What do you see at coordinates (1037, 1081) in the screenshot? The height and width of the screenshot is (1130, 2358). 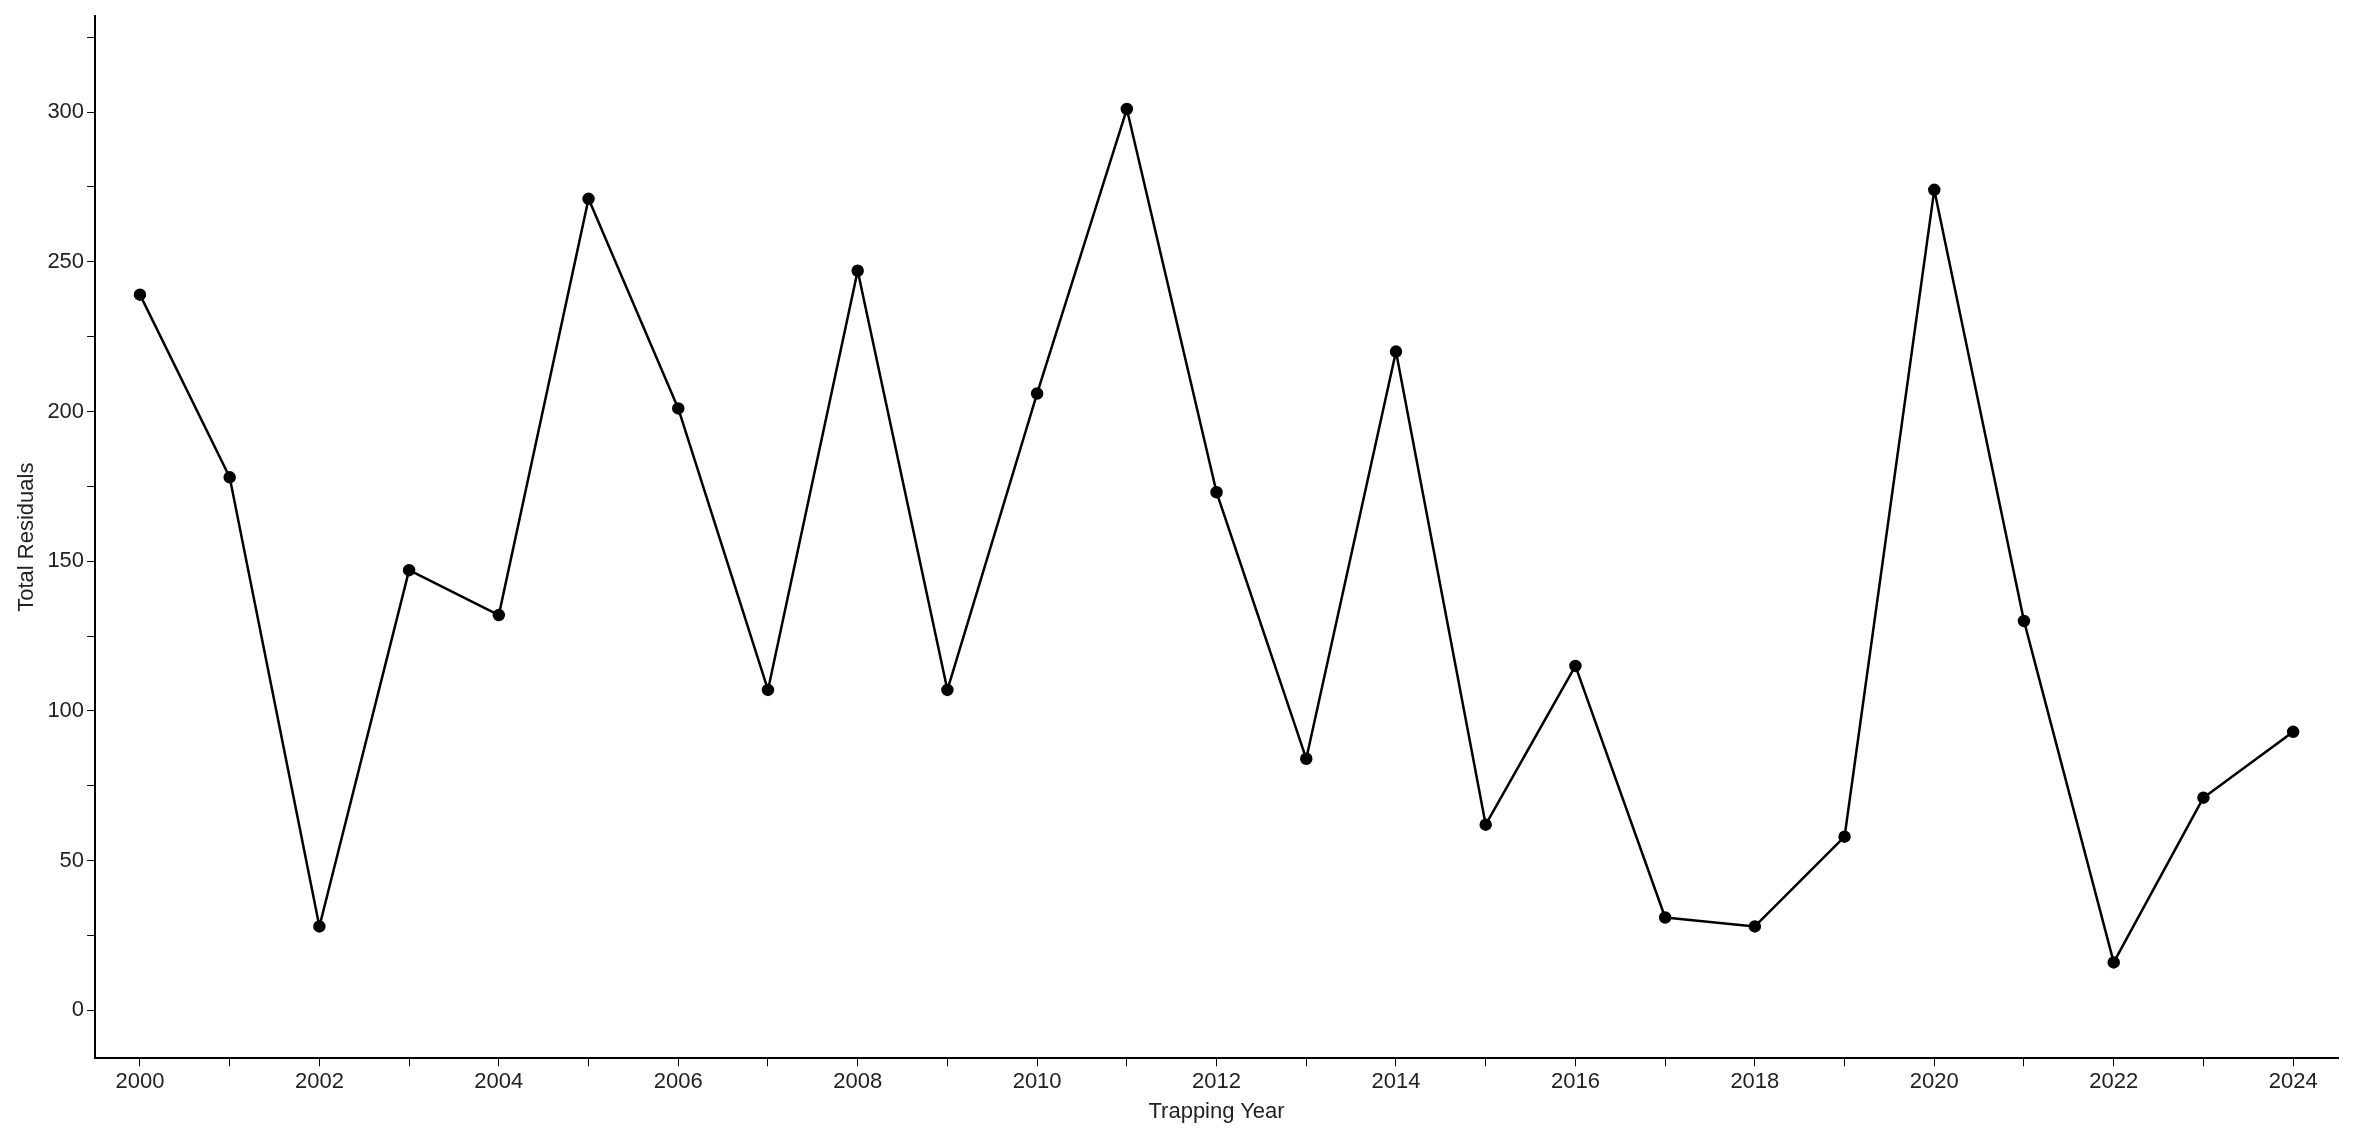 I see `x-tick-label: 2010` at bounding box center [1037, 1081].